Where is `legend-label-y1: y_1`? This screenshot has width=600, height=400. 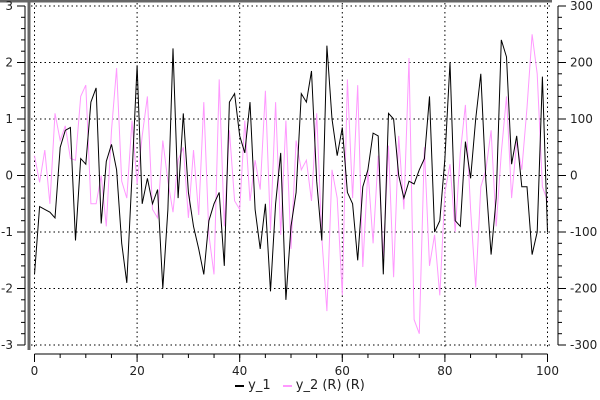 legend-label-y1: y_1 is located at coordinates (259, 385).